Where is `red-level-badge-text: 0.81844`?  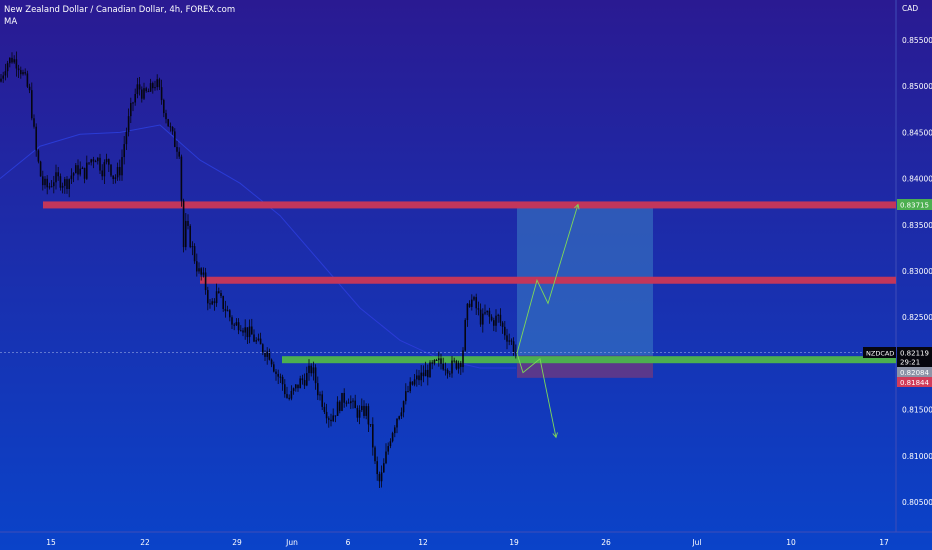
red-level-badge-text: 0.81844 is located at coordinates (914, 383).